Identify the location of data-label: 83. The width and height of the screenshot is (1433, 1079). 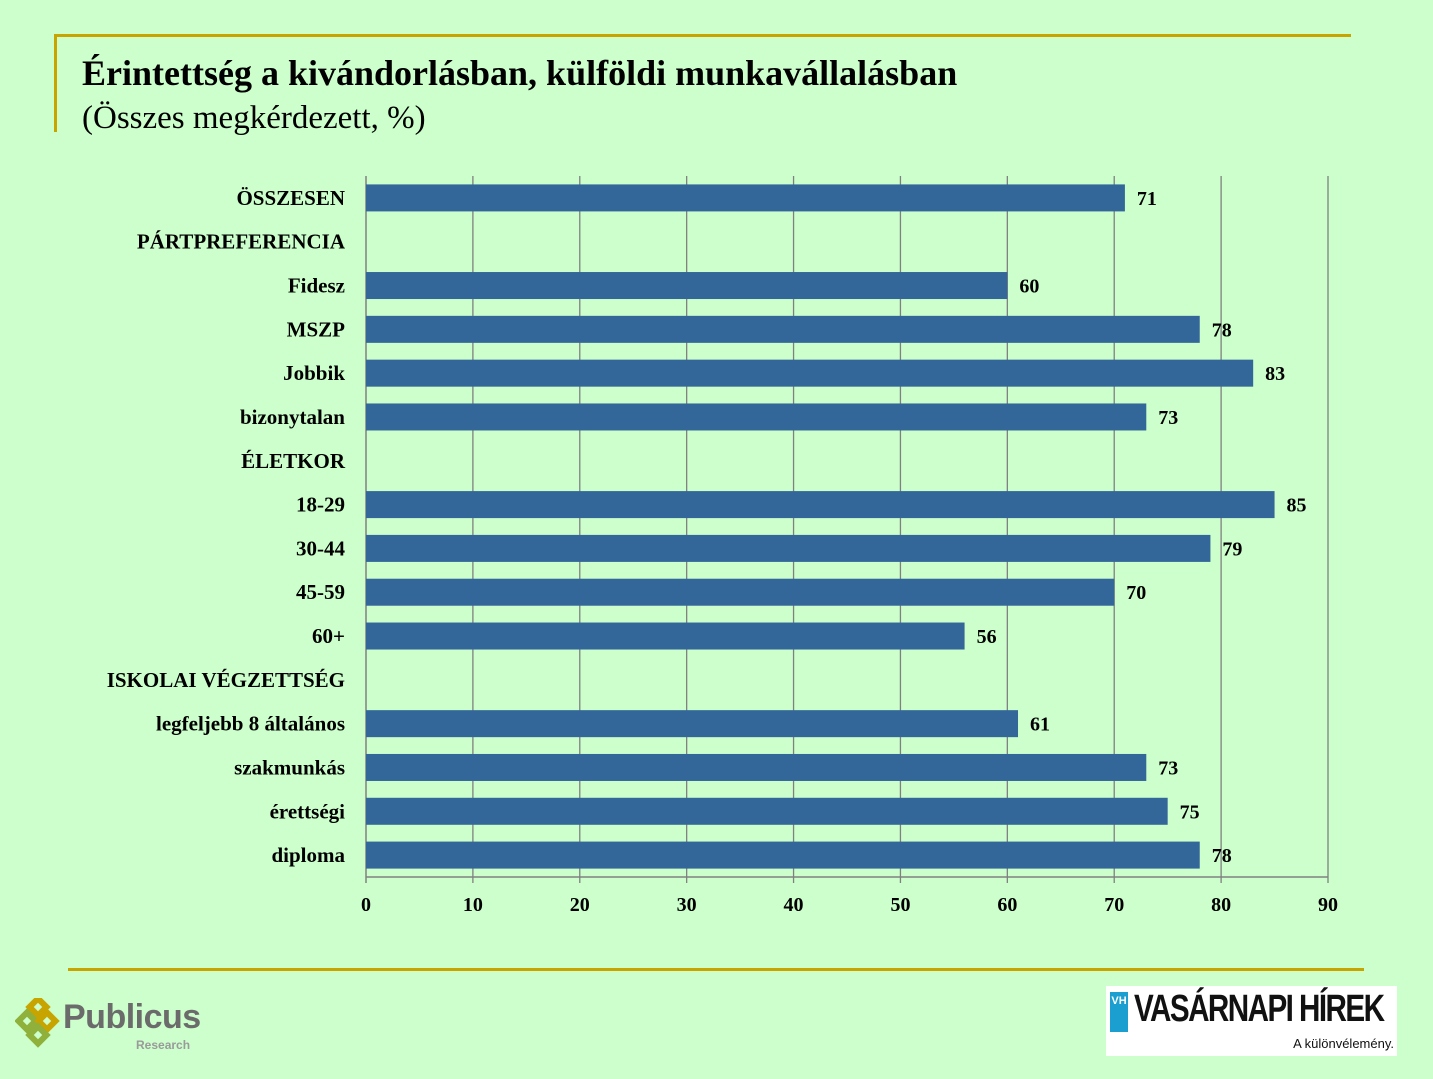
(1275, 374).